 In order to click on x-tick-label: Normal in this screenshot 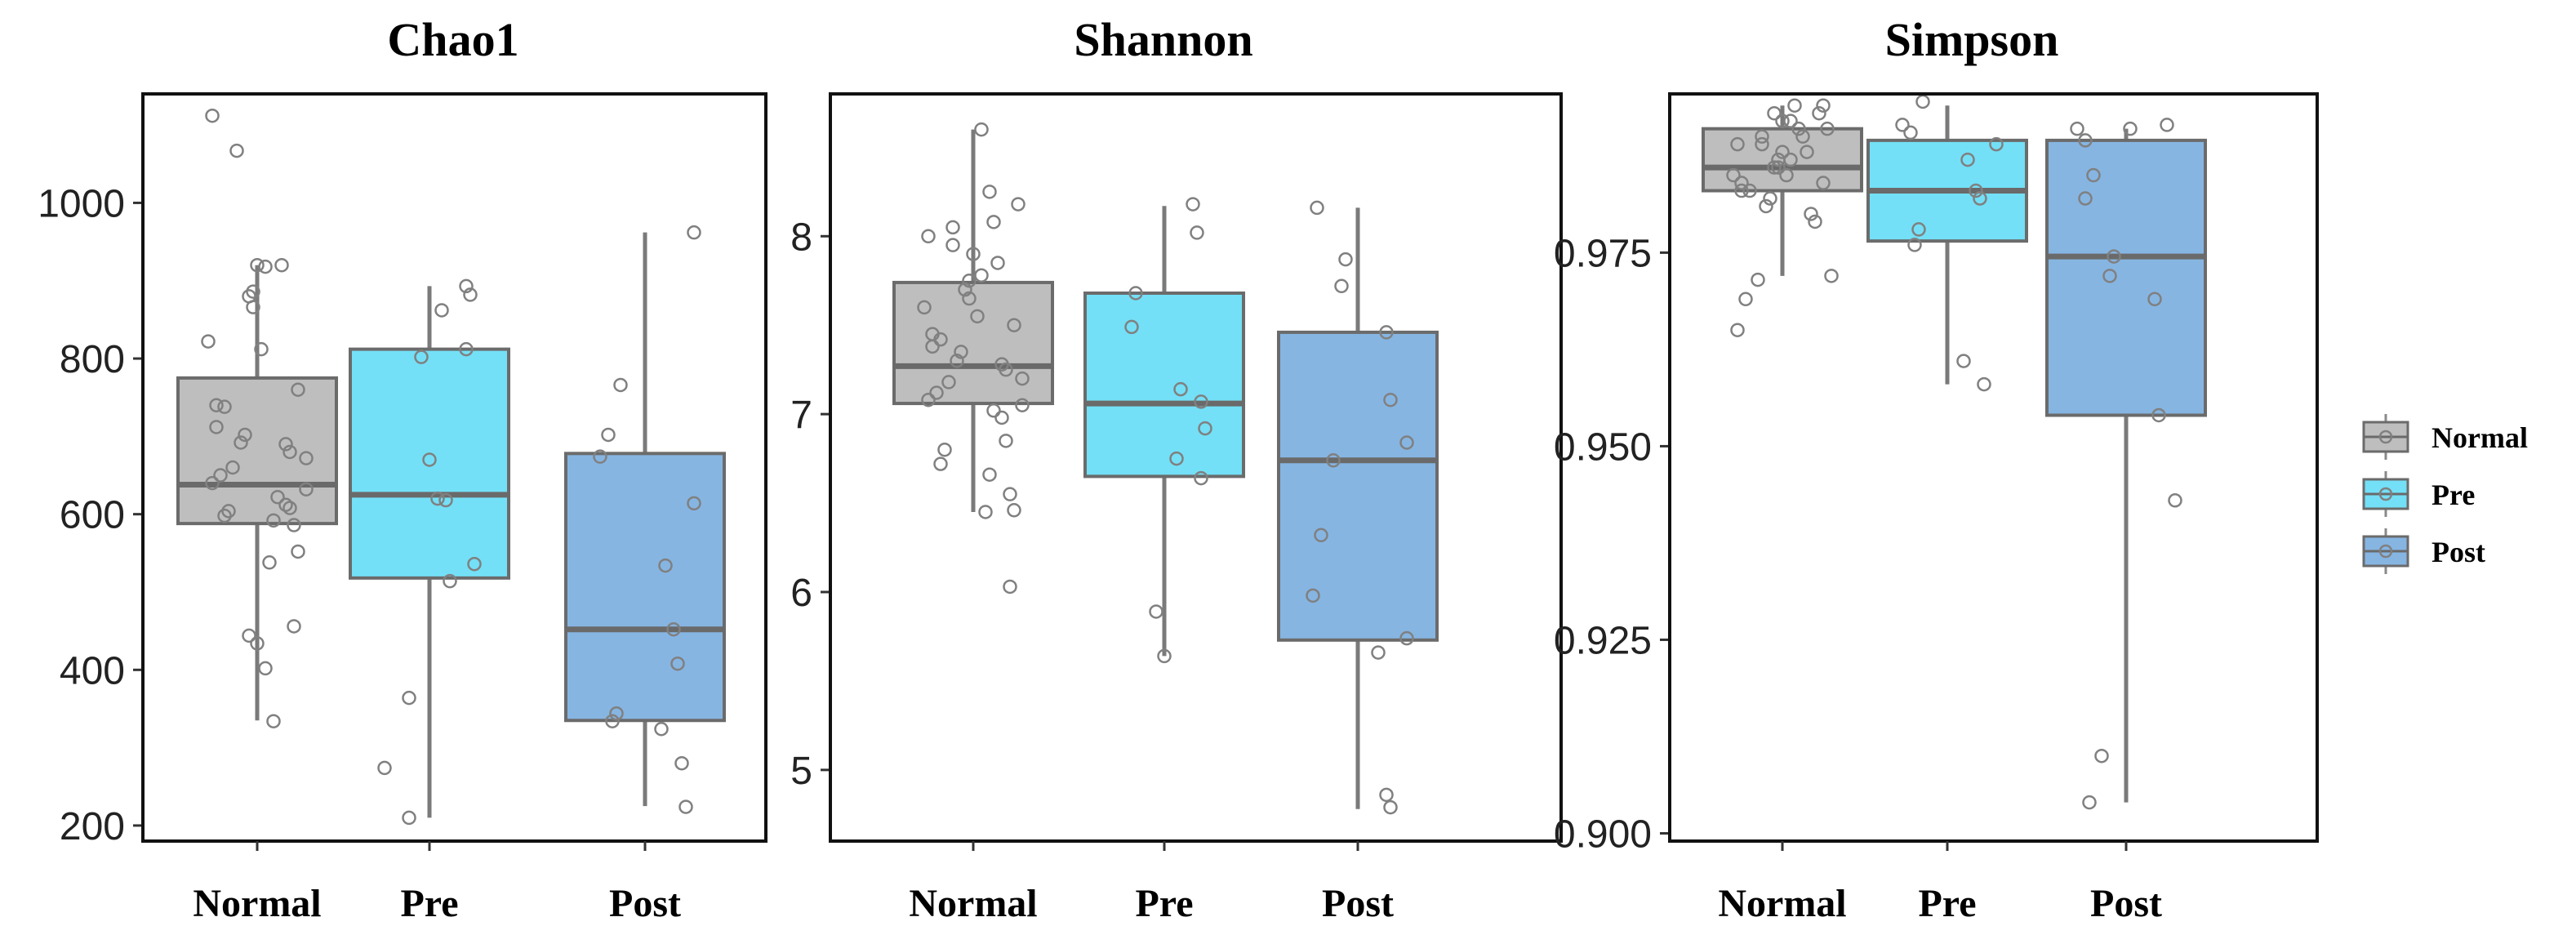, I will do `click(973, 904)`.